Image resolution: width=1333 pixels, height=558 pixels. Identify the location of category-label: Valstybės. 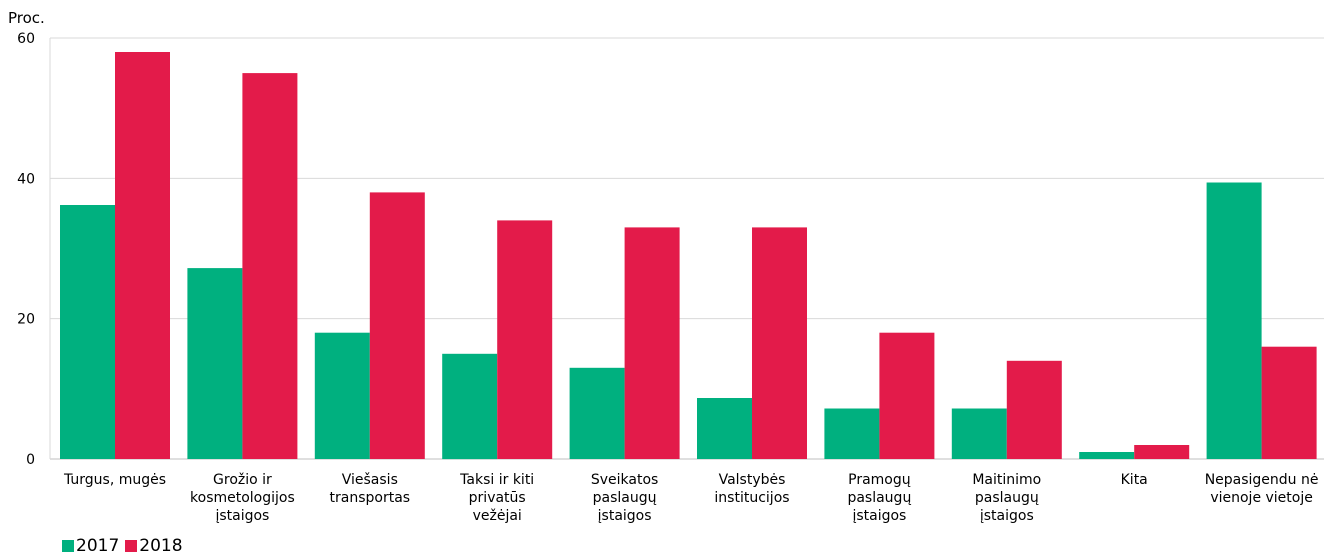
(752, 480).